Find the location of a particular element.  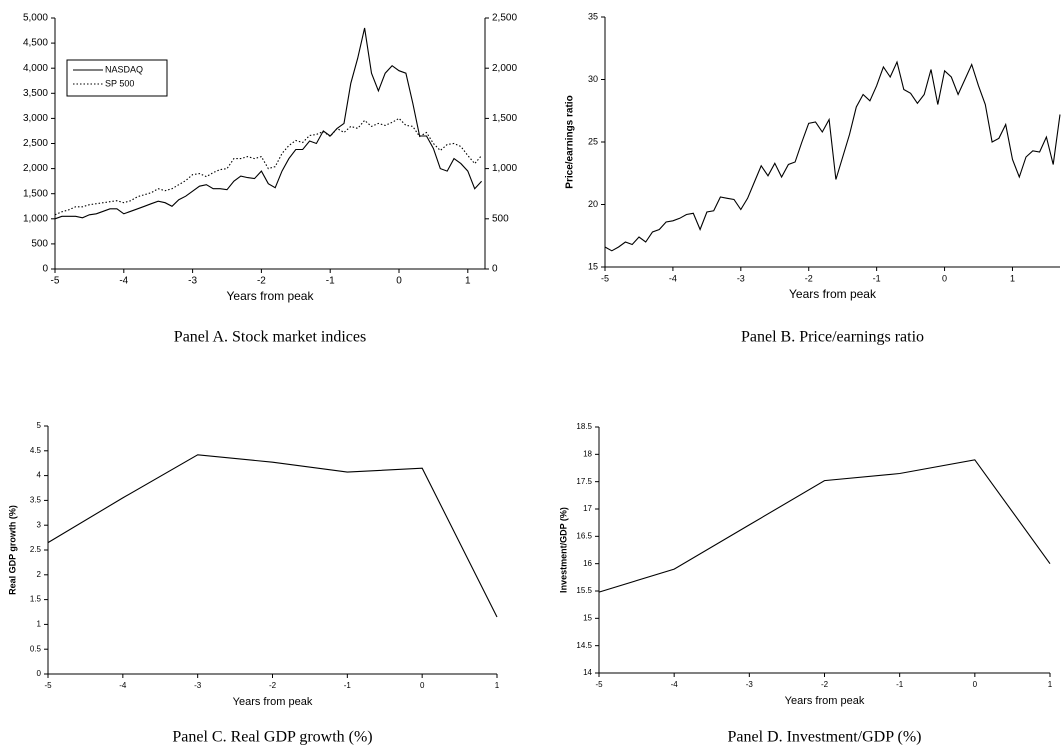

y-tick-label: 0.5 is located at coordinates (36, 648).